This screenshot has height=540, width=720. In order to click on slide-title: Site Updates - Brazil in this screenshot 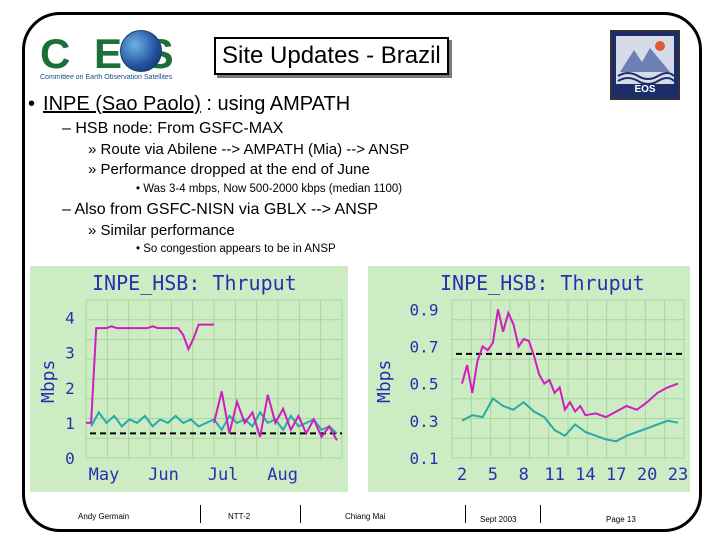, I will do `click(331, 56)`.